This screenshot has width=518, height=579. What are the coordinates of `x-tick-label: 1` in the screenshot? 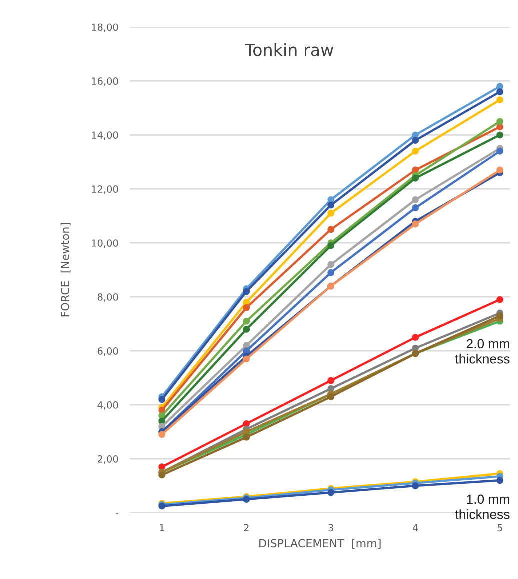 It's located at (162, 528).